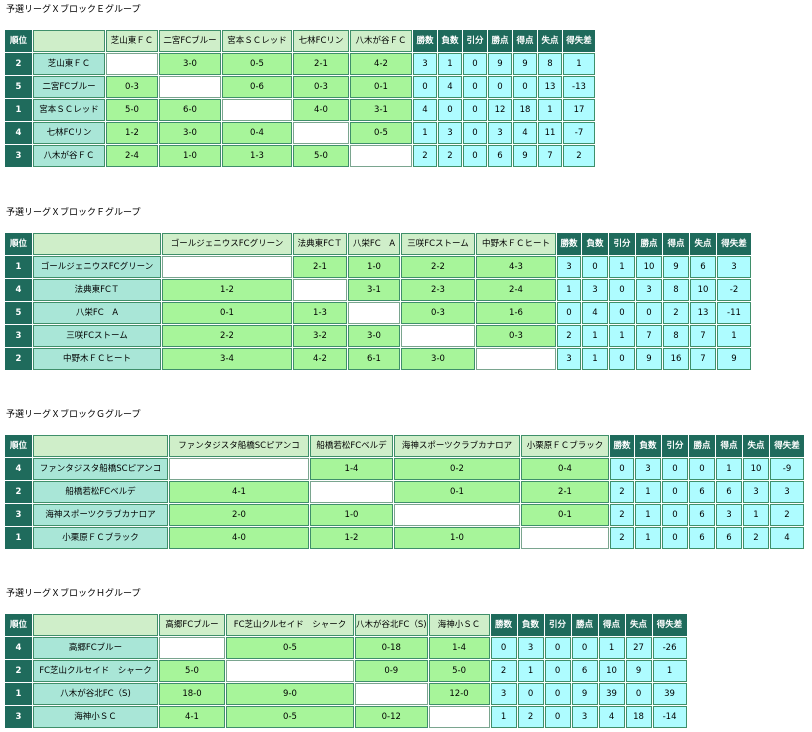  Describe the element at coordinates (100, 492) in the screenshot. I see `team-name-cell: 船橋若松FCベルデ` at that location.